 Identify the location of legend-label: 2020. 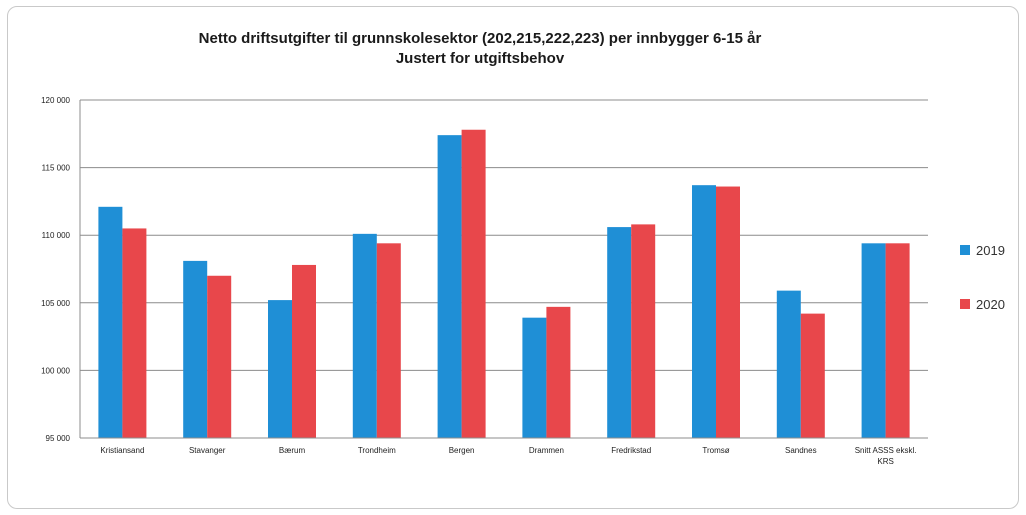
(990, 304).